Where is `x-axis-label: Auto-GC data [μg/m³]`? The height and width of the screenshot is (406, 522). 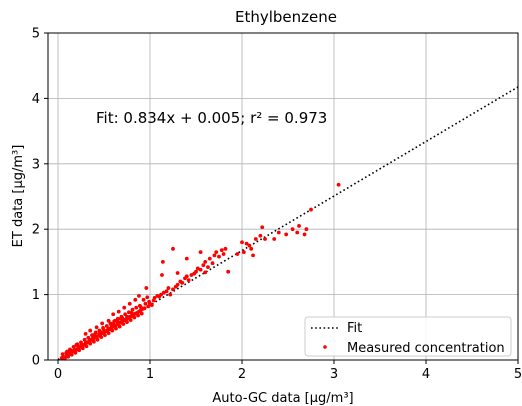
x-axis-label: Auto-GC data [μg/m³] is located at coordinates (282, 398).